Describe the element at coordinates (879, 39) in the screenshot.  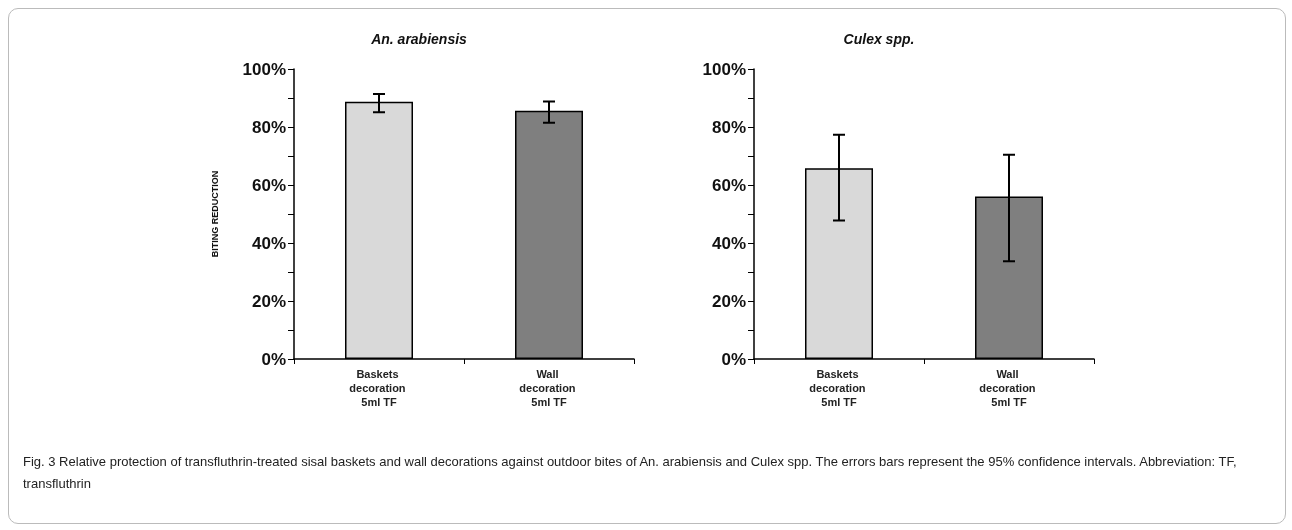
I see `chart-title: Culex spp.` at that location.